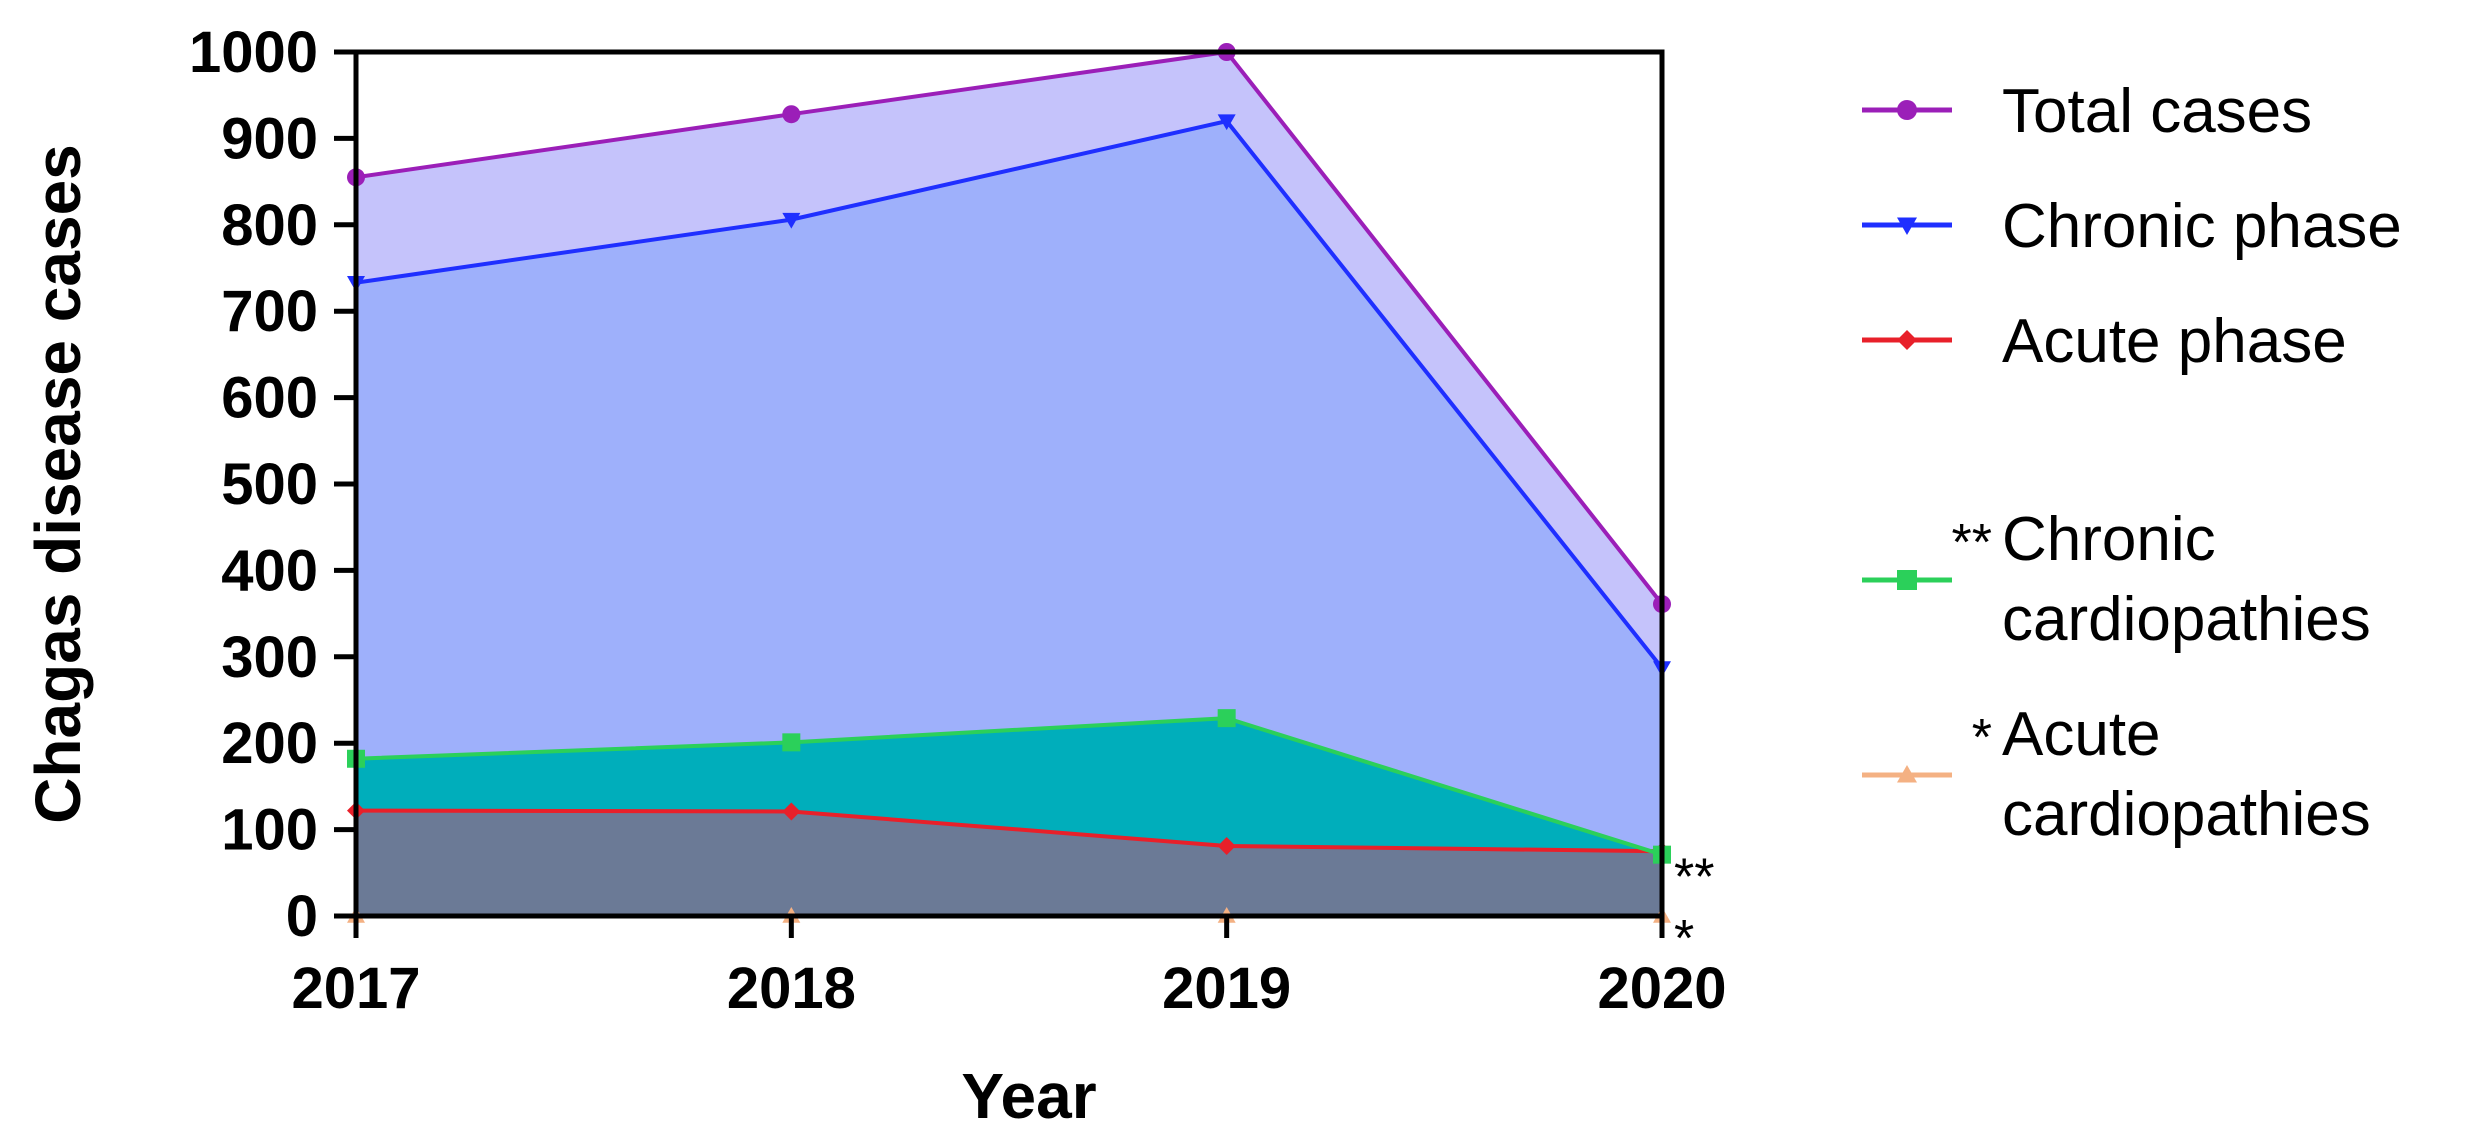 This screenshot has height=1142, width=2488. Describe the element at coordinates (269, 743) in the screenshot. I see `y-tick-label: 200` at that location.